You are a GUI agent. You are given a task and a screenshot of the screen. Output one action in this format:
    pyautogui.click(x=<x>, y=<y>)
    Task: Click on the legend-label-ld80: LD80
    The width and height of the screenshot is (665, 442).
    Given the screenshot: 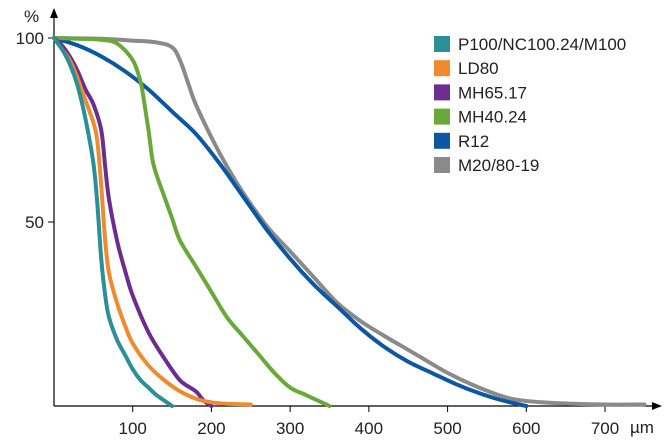 What is the action you would take?
    pyautogui.click(x=478, y=68)
    